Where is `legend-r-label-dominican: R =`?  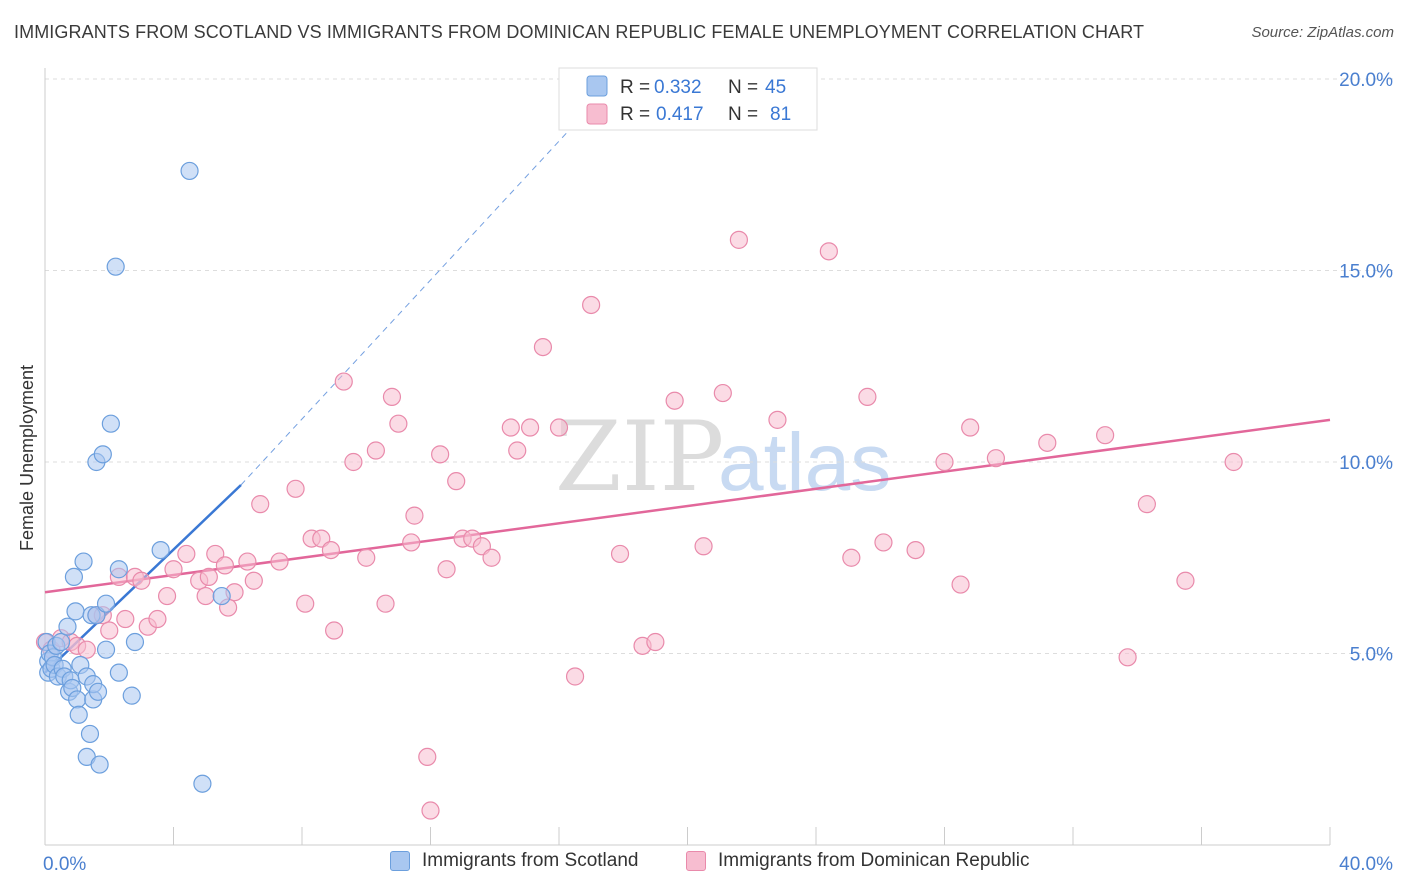
legend-r-label-dominican: R = is located at coordinates (635, 114).